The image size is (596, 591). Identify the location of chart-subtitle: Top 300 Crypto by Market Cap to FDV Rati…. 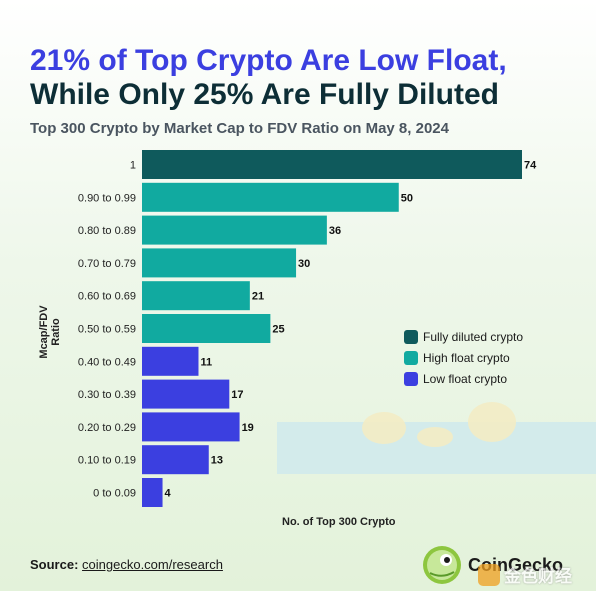
(239, 128).